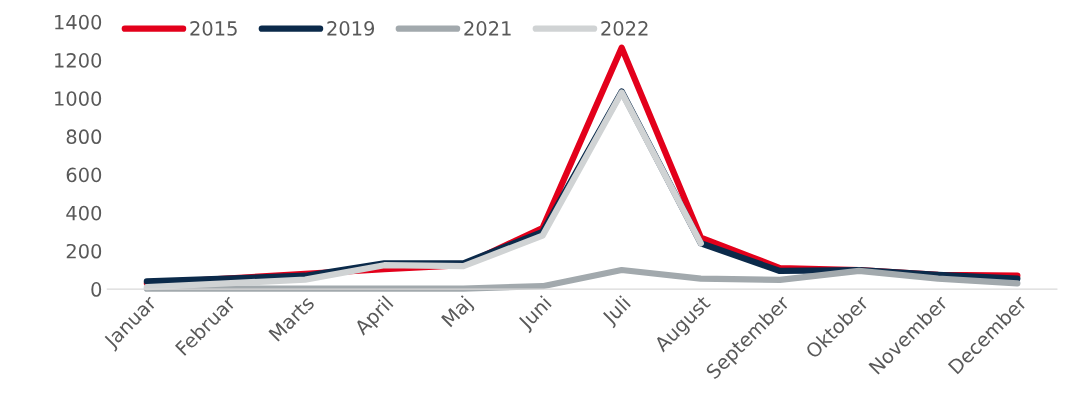 This screenshot has width=1073, height=413. What do you see at coordinates (351, 28) in the screenshot?
I see `legend-label: 2019` at bounding box center [351, 28].